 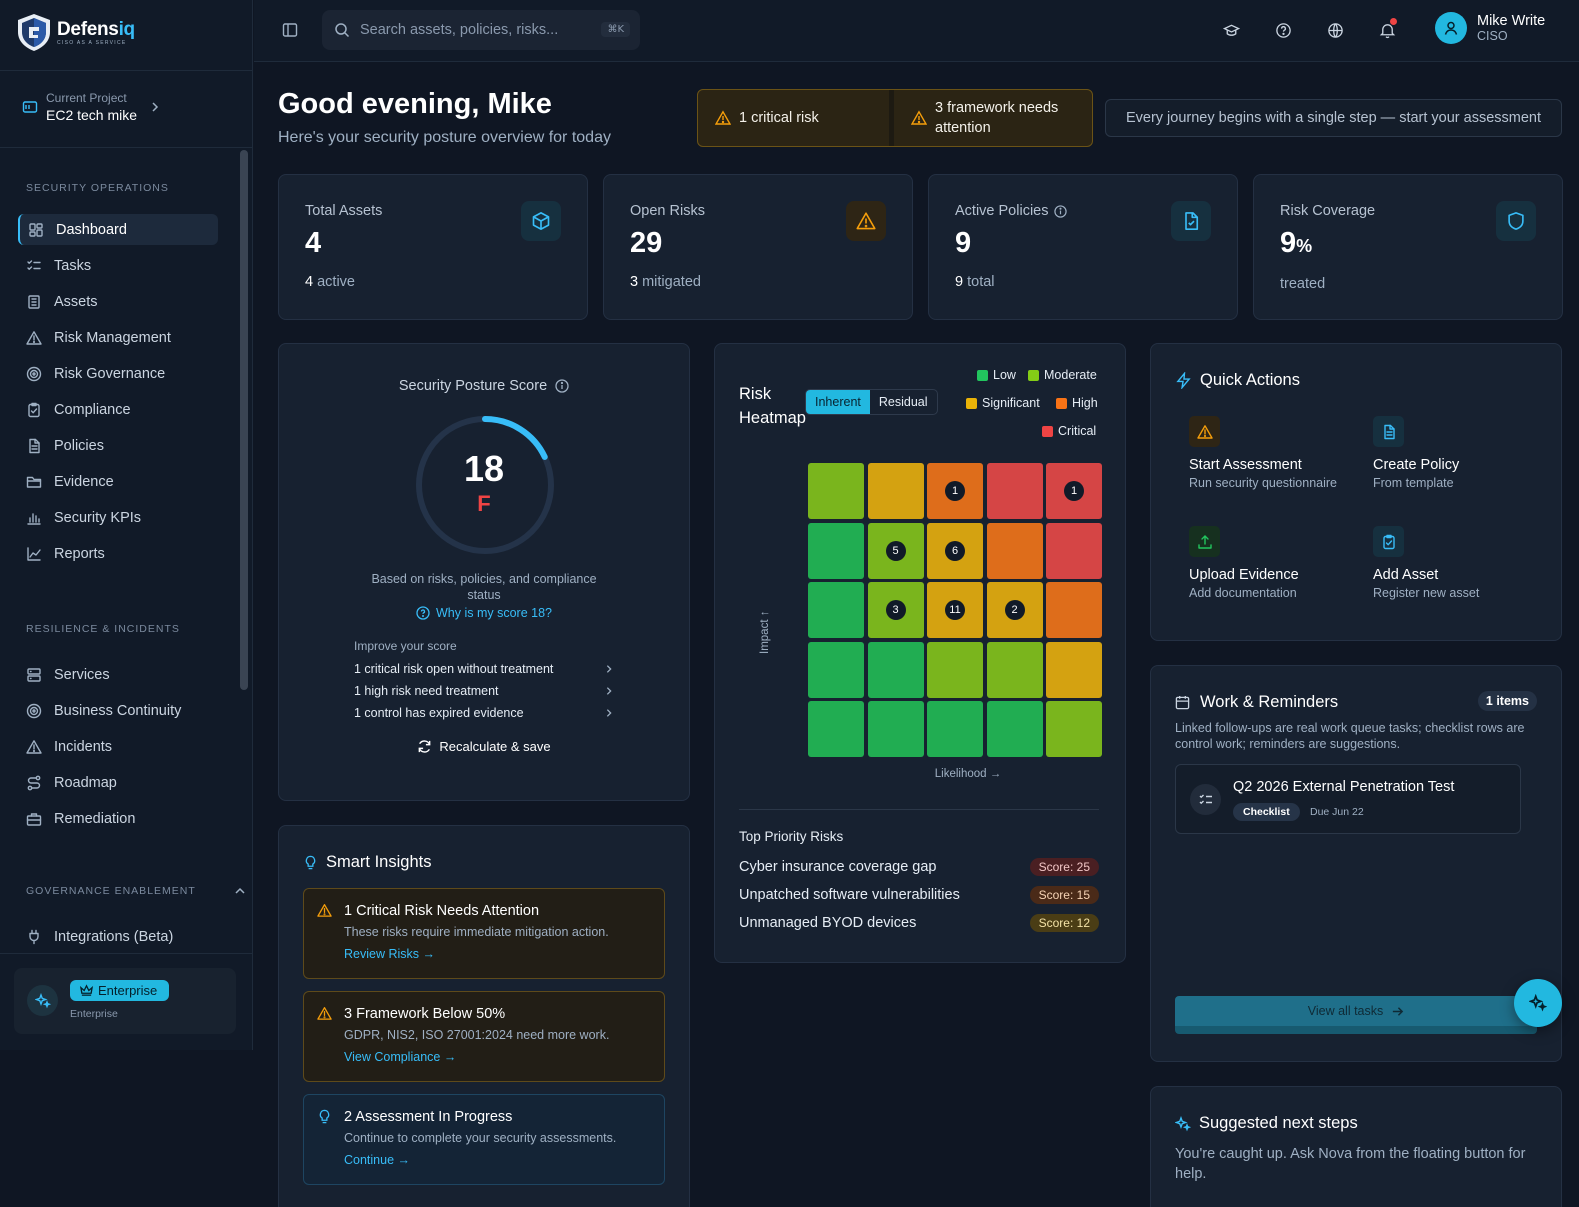 I want to click on work-title: Work & Reminders, so click(x=1256, y=702).